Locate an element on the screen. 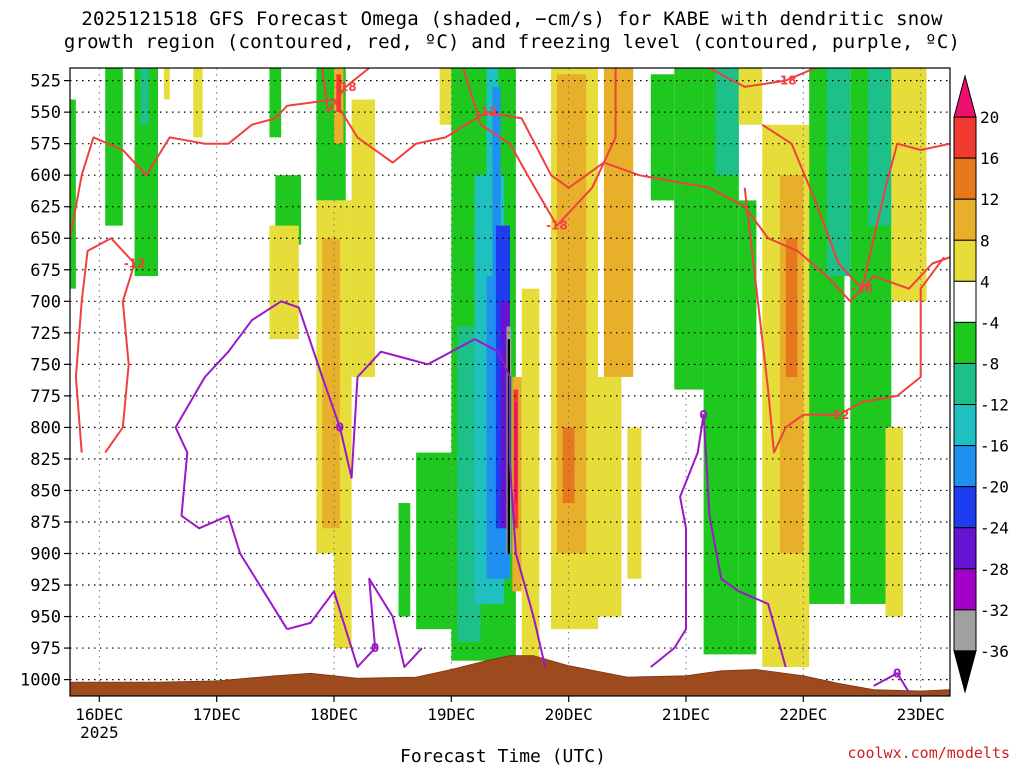  y-tick-label: 600 is located at coordinates (45, 176).